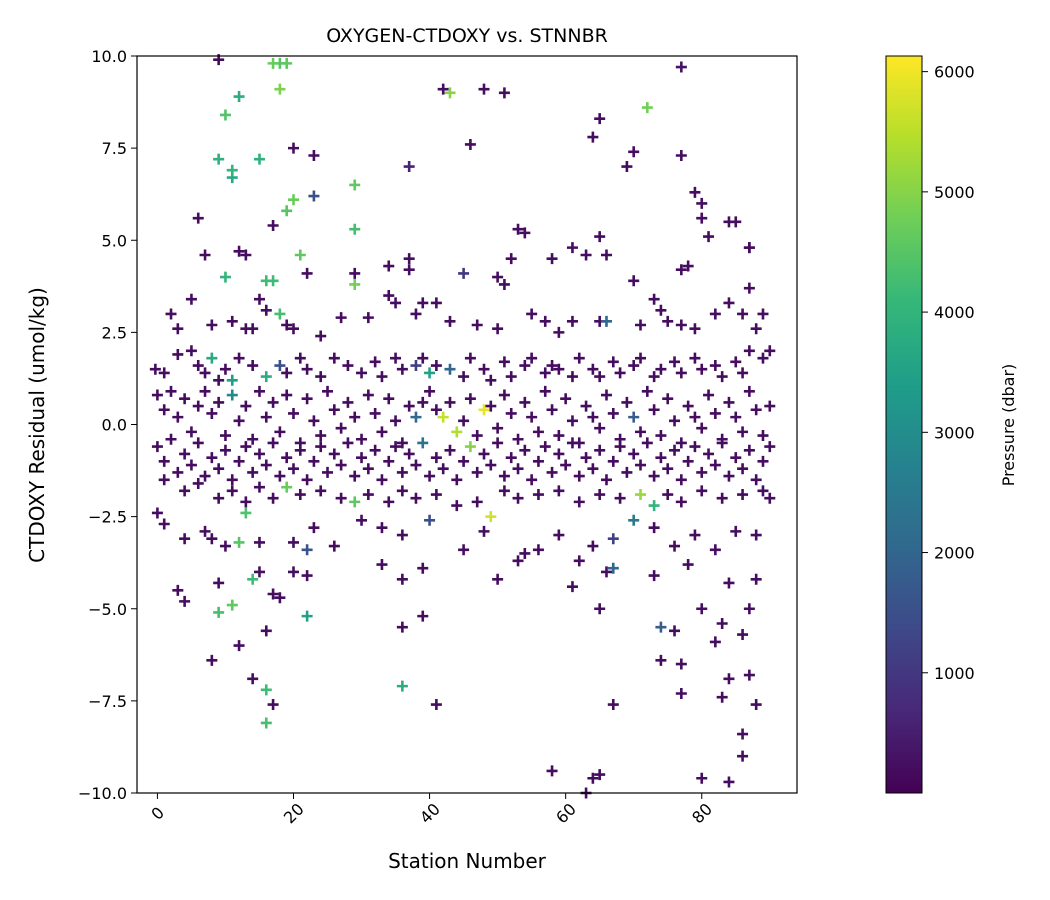 This screenshot has height=900, width=1050. Describe the element at coordinates (114, 240) in the screenshot. I see `y-tick-label: 5.0` at that location.